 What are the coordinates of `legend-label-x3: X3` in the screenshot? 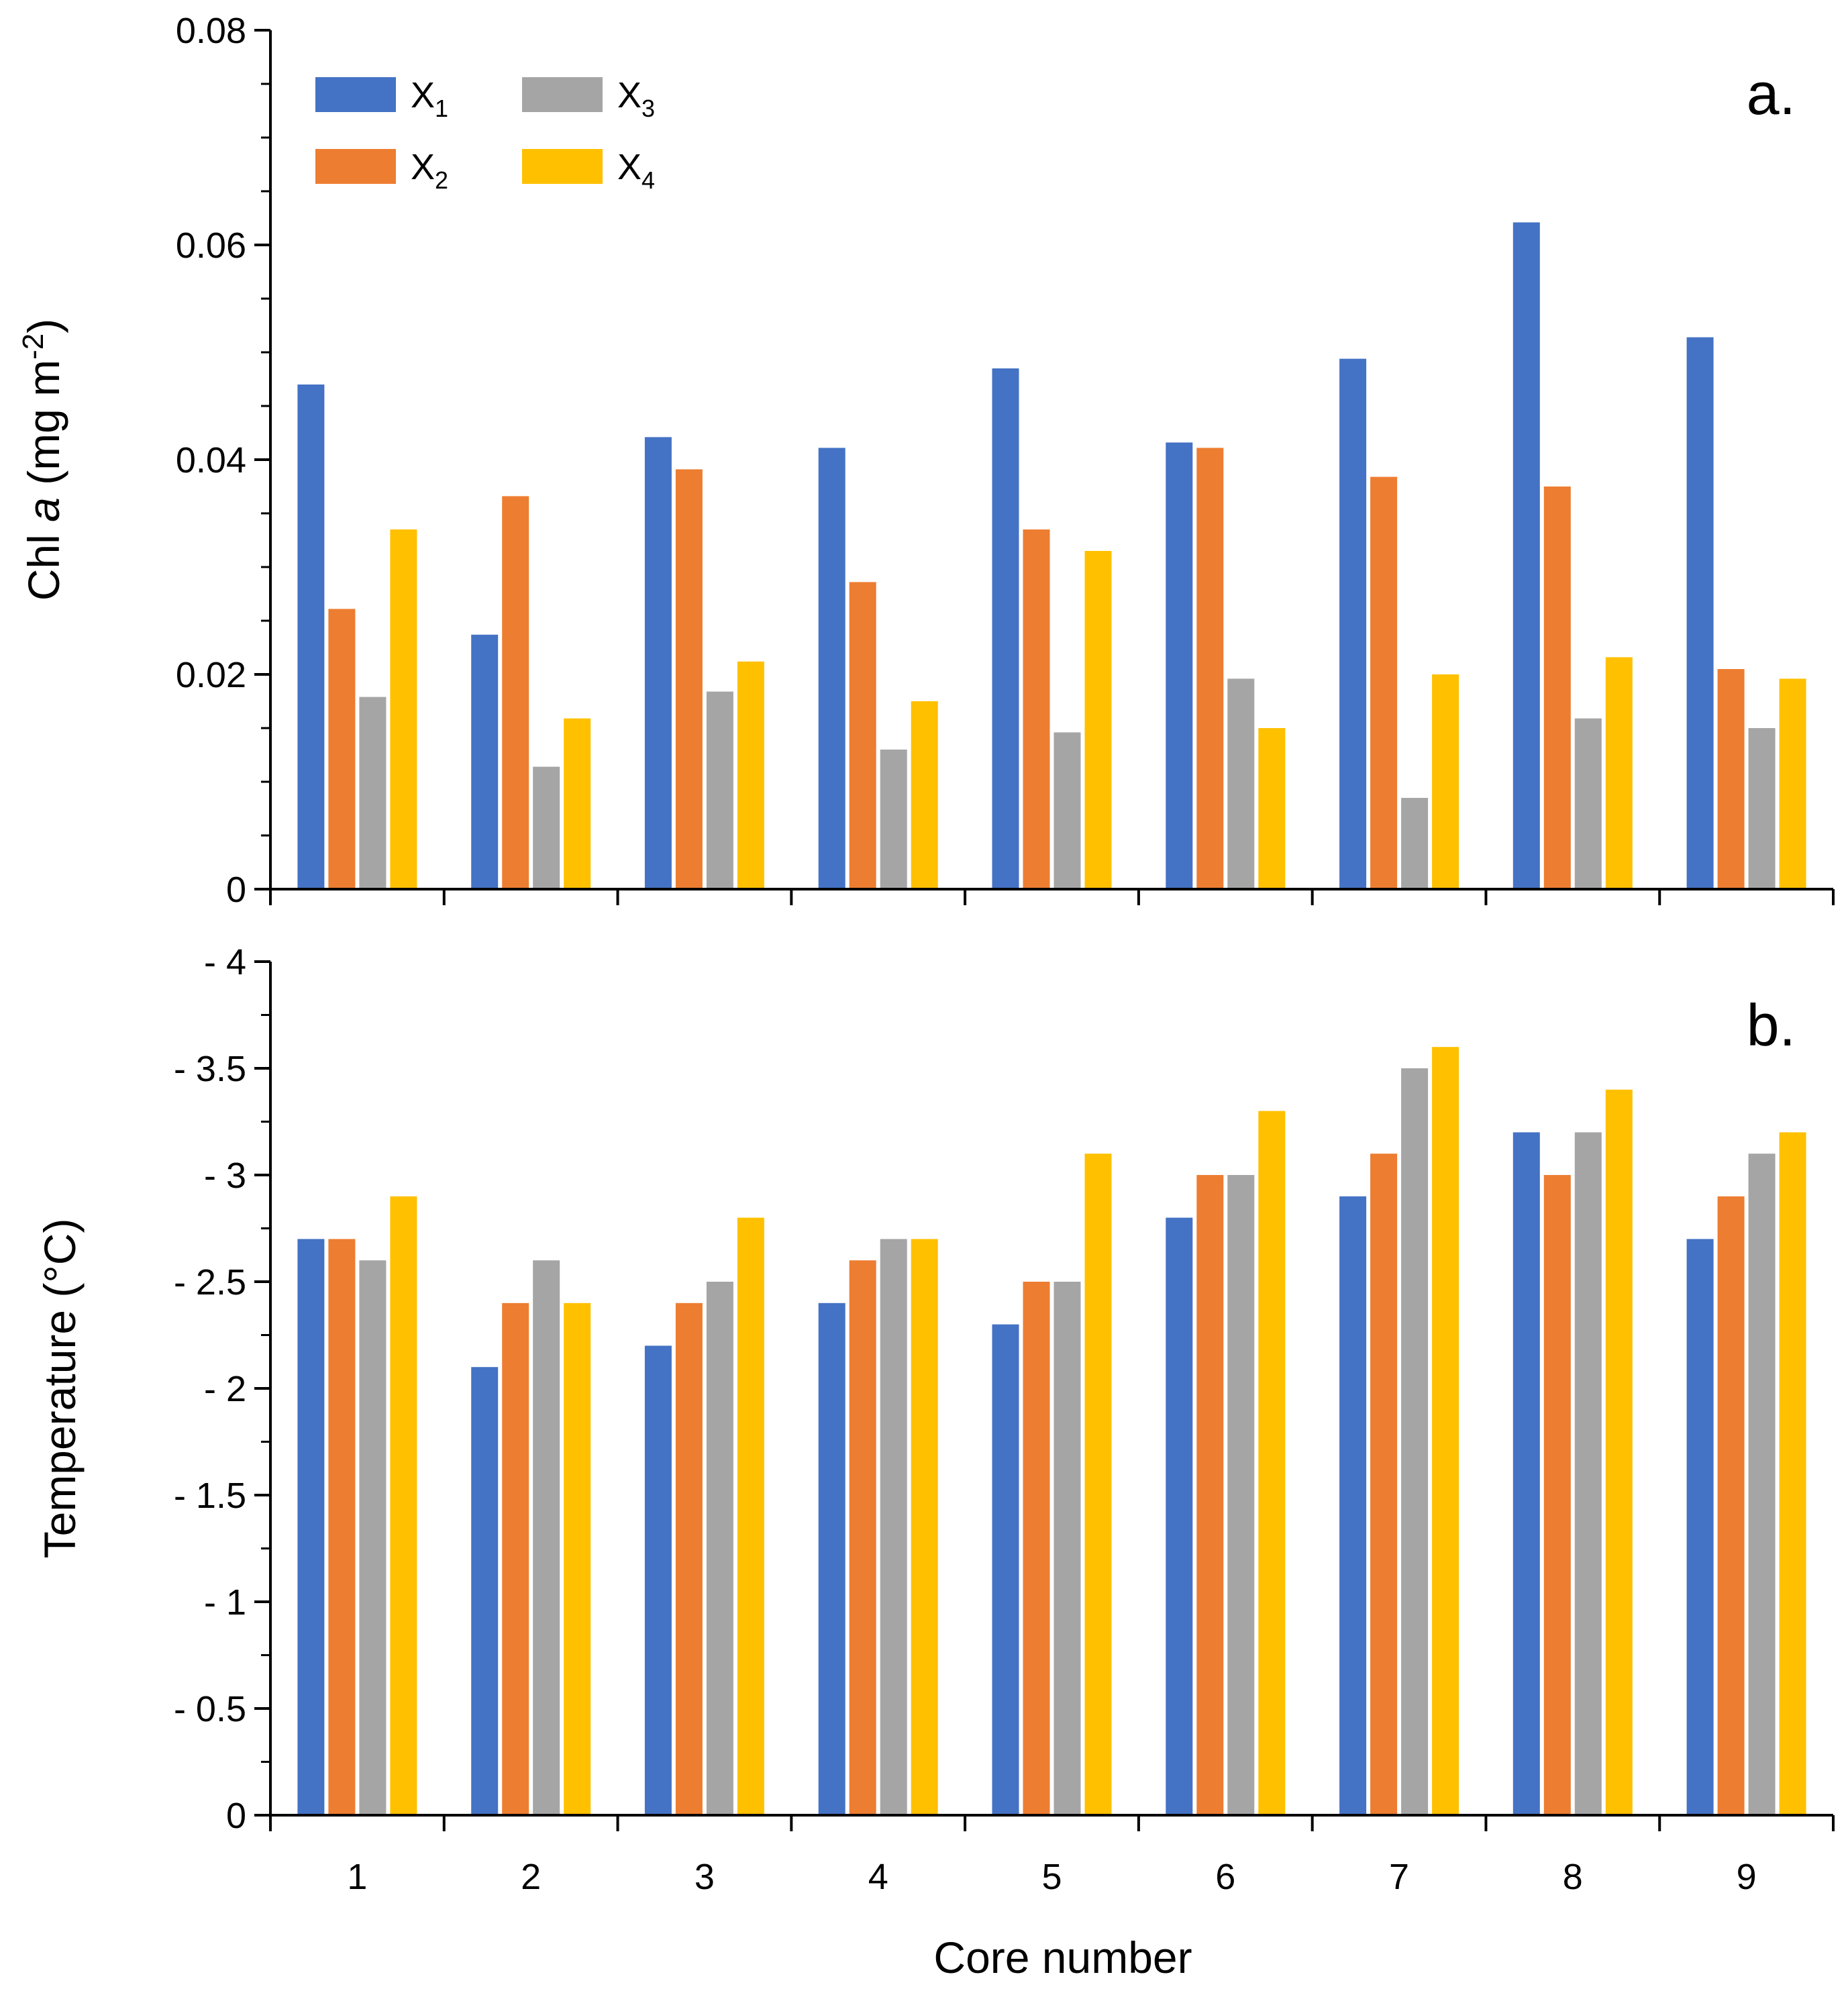 It's located at (636, 98).